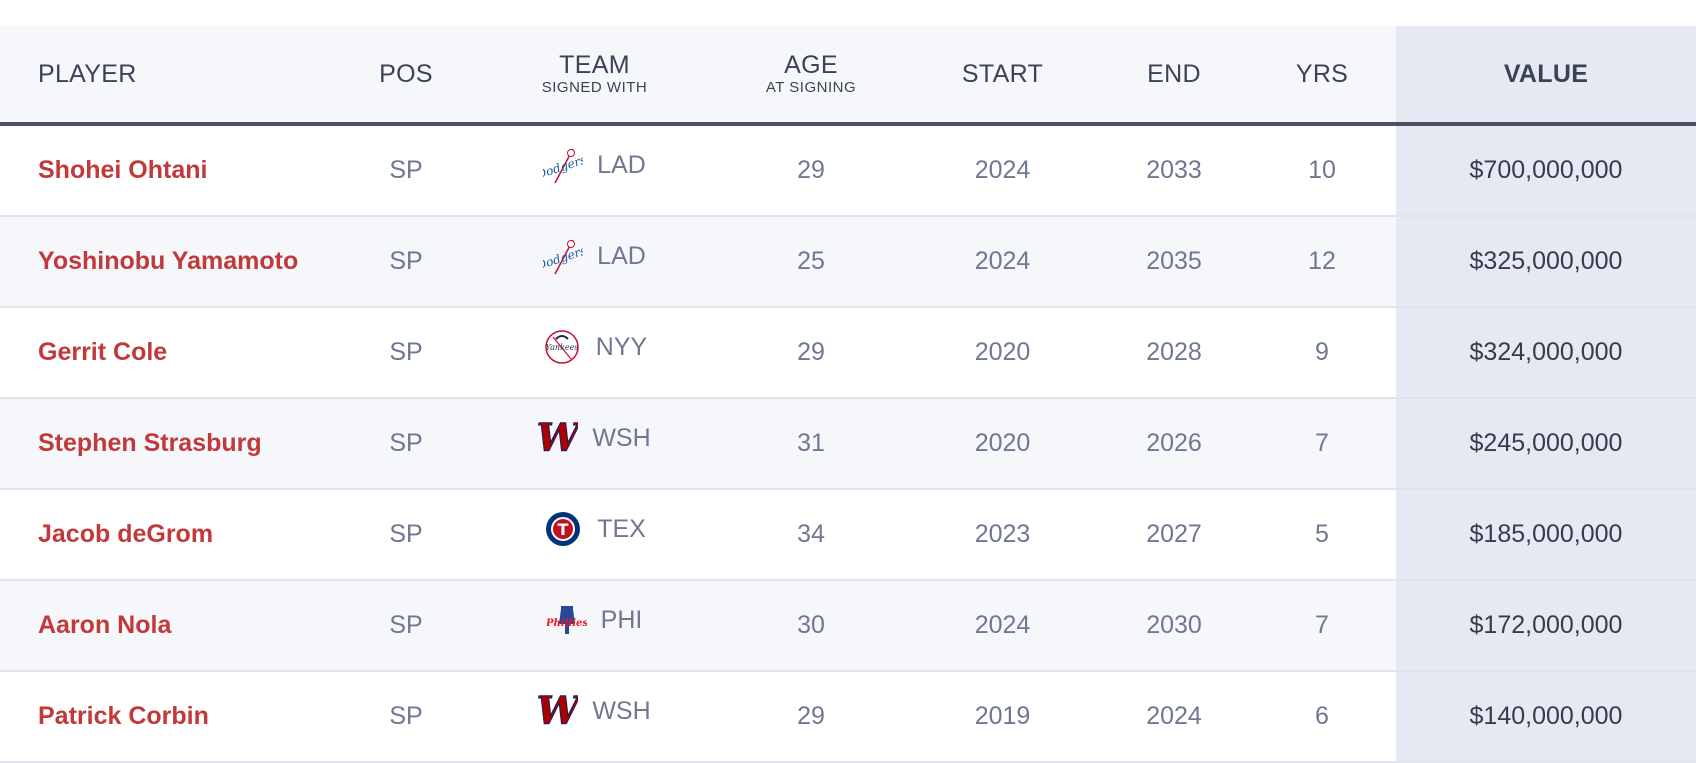  What do you see at coordinates (594, 535) in the screenshot?
I see `team-cell: T TEX` at bounding box center [594, 535].